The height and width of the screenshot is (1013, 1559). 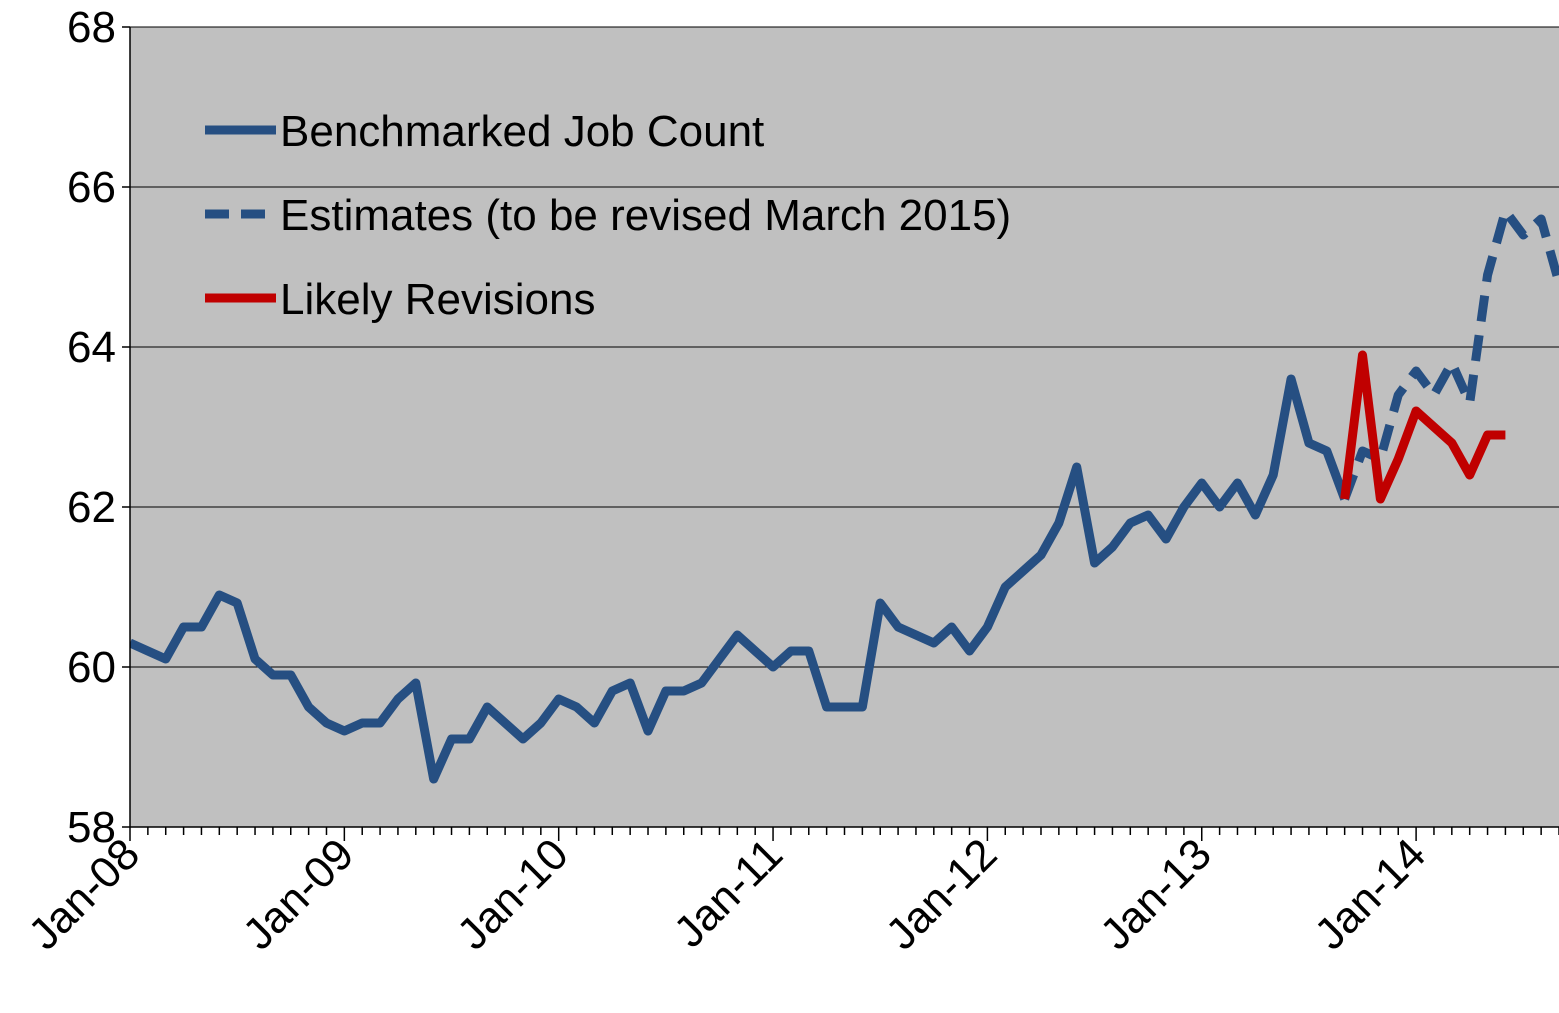 What do you see at coordinates (645, 215) in the screenshot?
I see `legend-label: Estimates (to be revised March 2015)` at bounding box center [645, 215].